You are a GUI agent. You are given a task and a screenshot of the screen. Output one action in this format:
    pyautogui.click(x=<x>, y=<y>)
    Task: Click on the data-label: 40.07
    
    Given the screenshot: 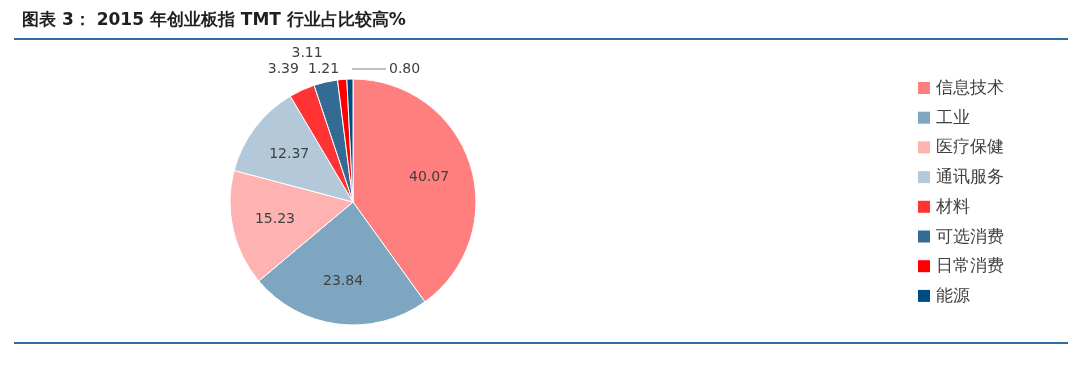 What is the action you would take?
    pyautogui.click(x=429, y=176)
    